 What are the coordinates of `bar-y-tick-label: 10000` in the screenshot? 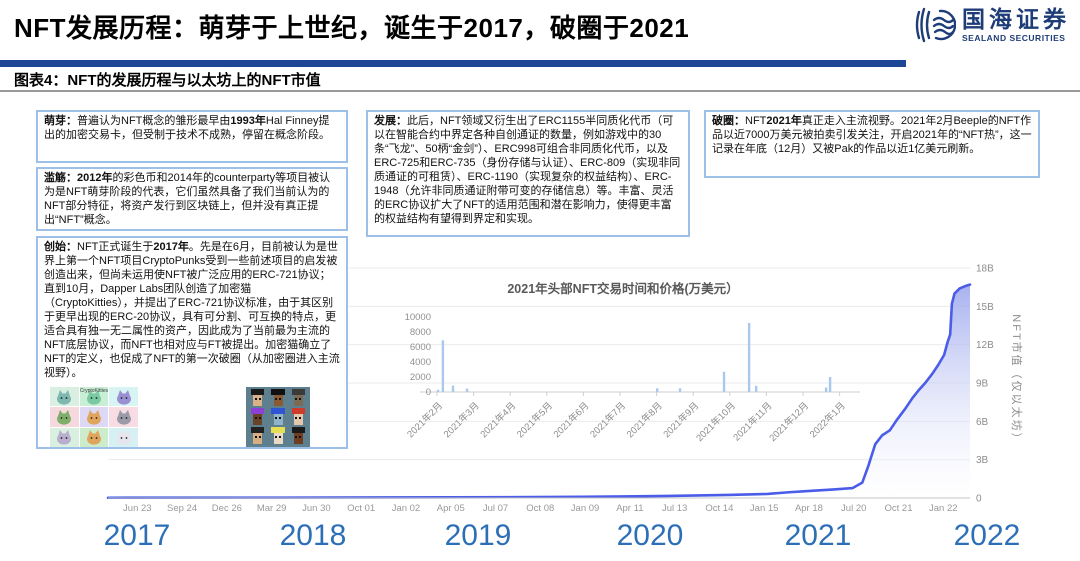 It's located at (418, 317).